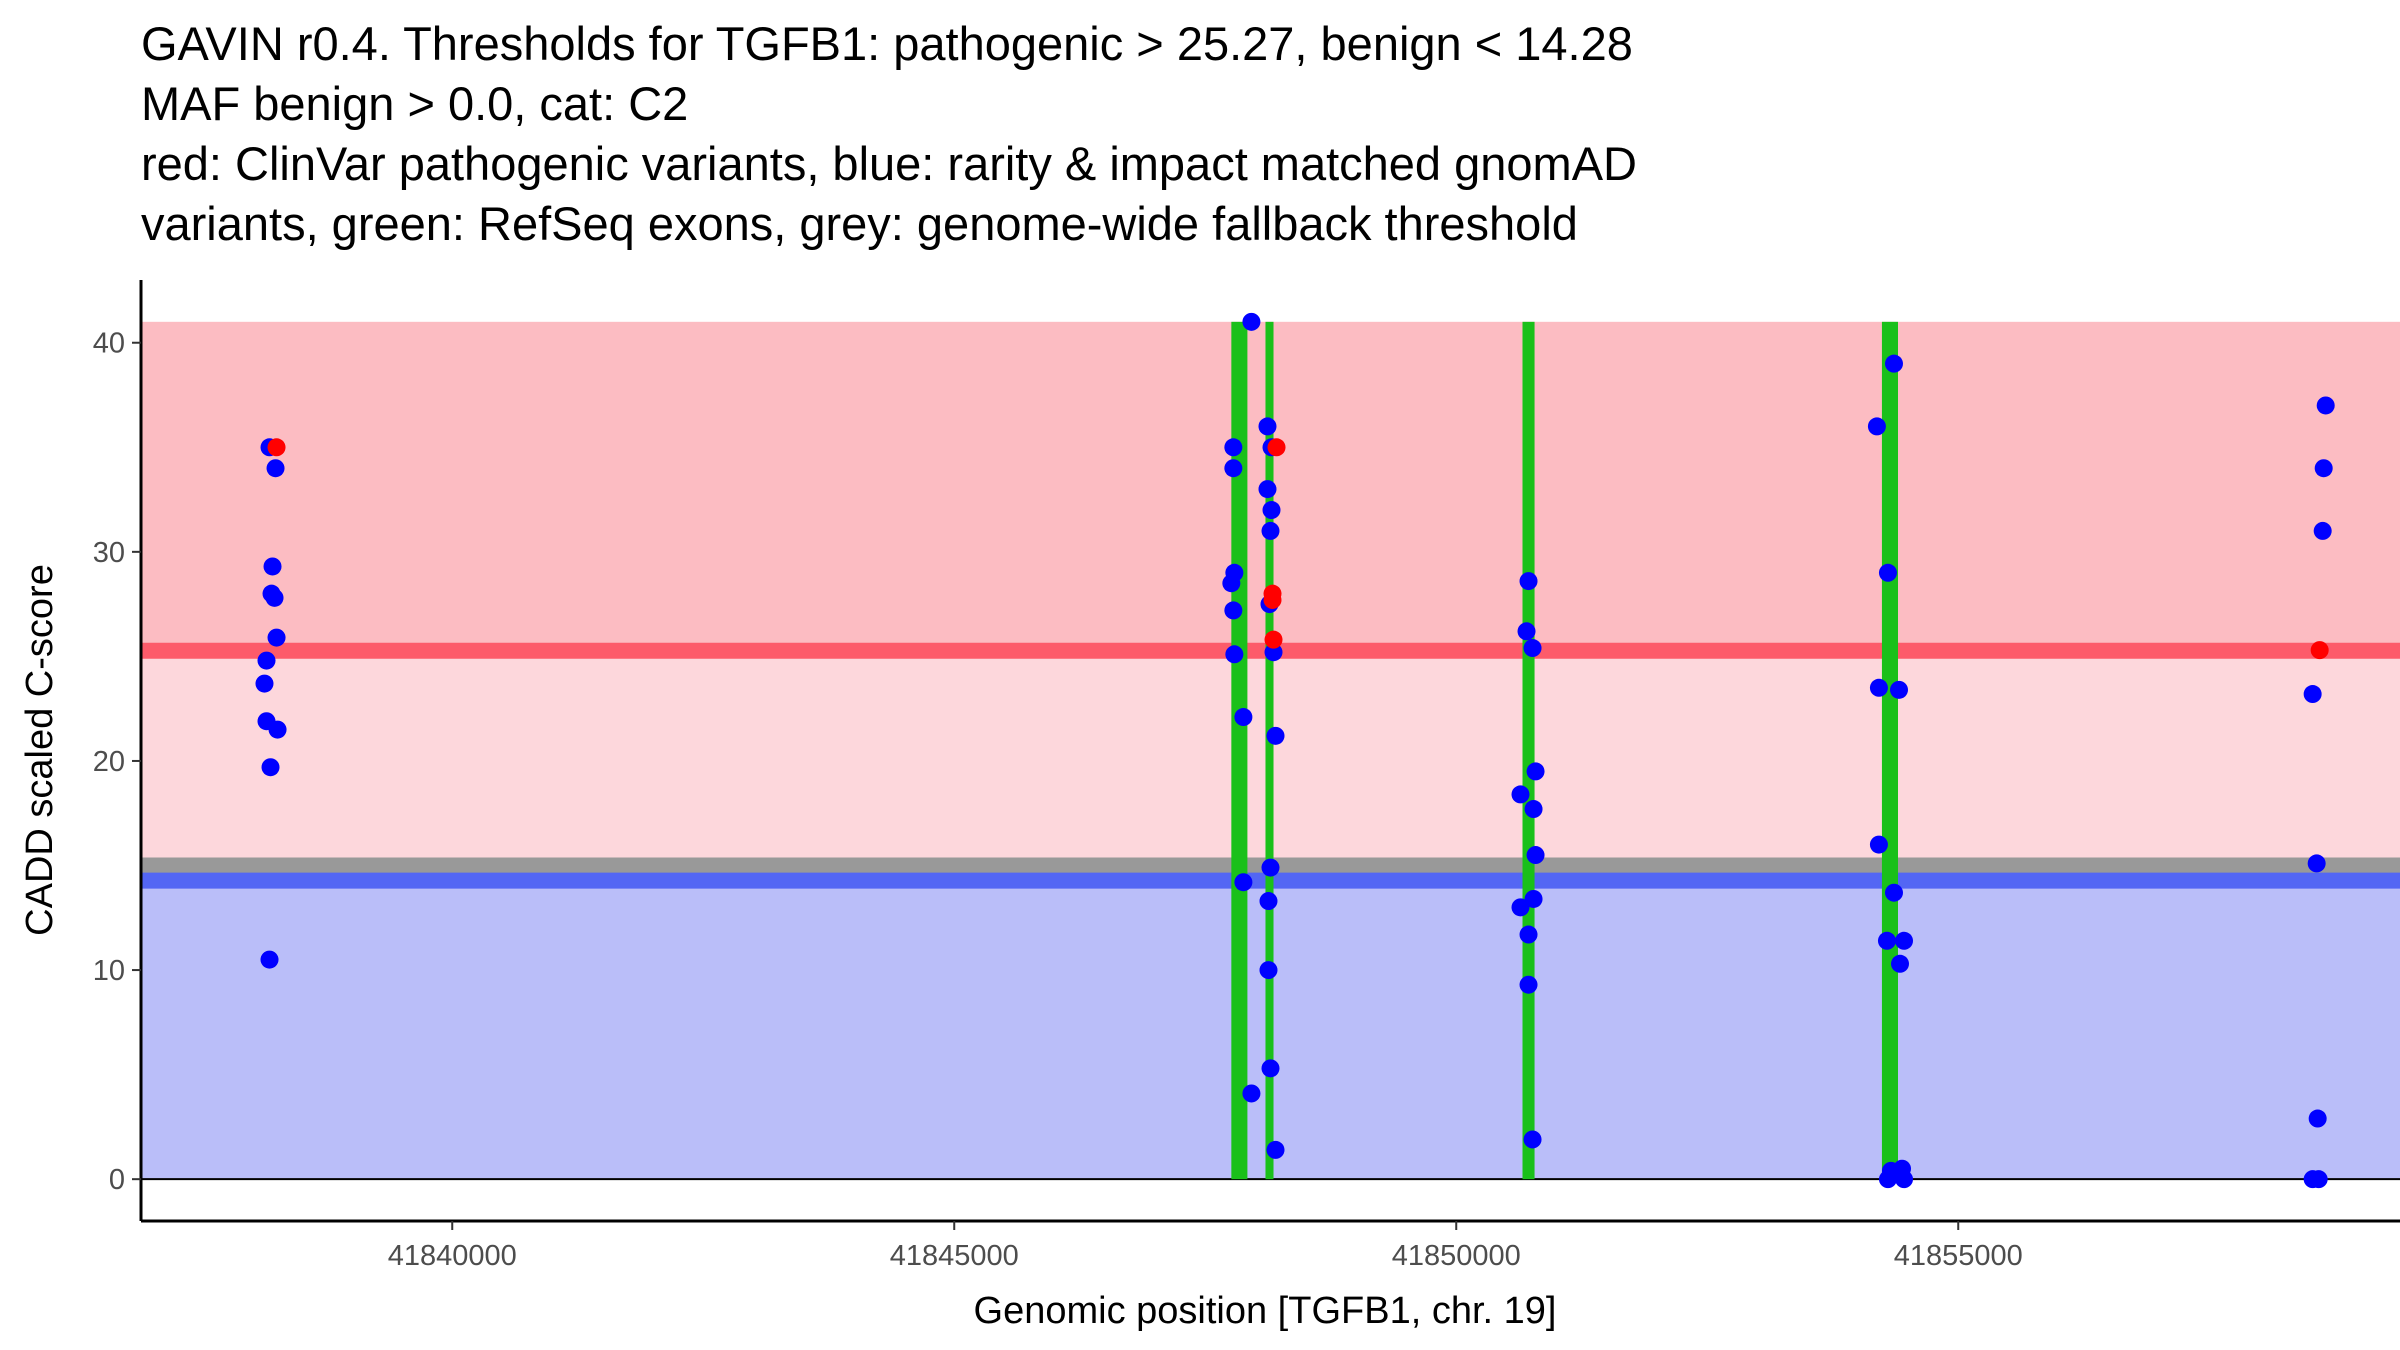 The width and height of the screenshot is (2400, 1350). Describe the element at coordinates (109, 344) in the screenshot. I see `y-tick-label: 40` at that location.